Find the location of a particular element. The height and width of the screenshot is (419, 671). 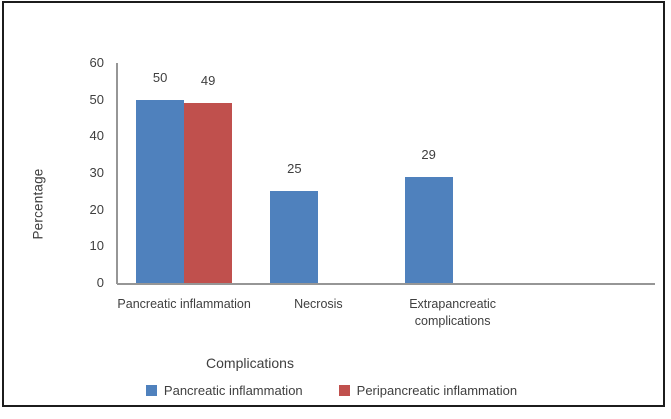

bar-value-label: 29 is located at coordinates (428, 154).